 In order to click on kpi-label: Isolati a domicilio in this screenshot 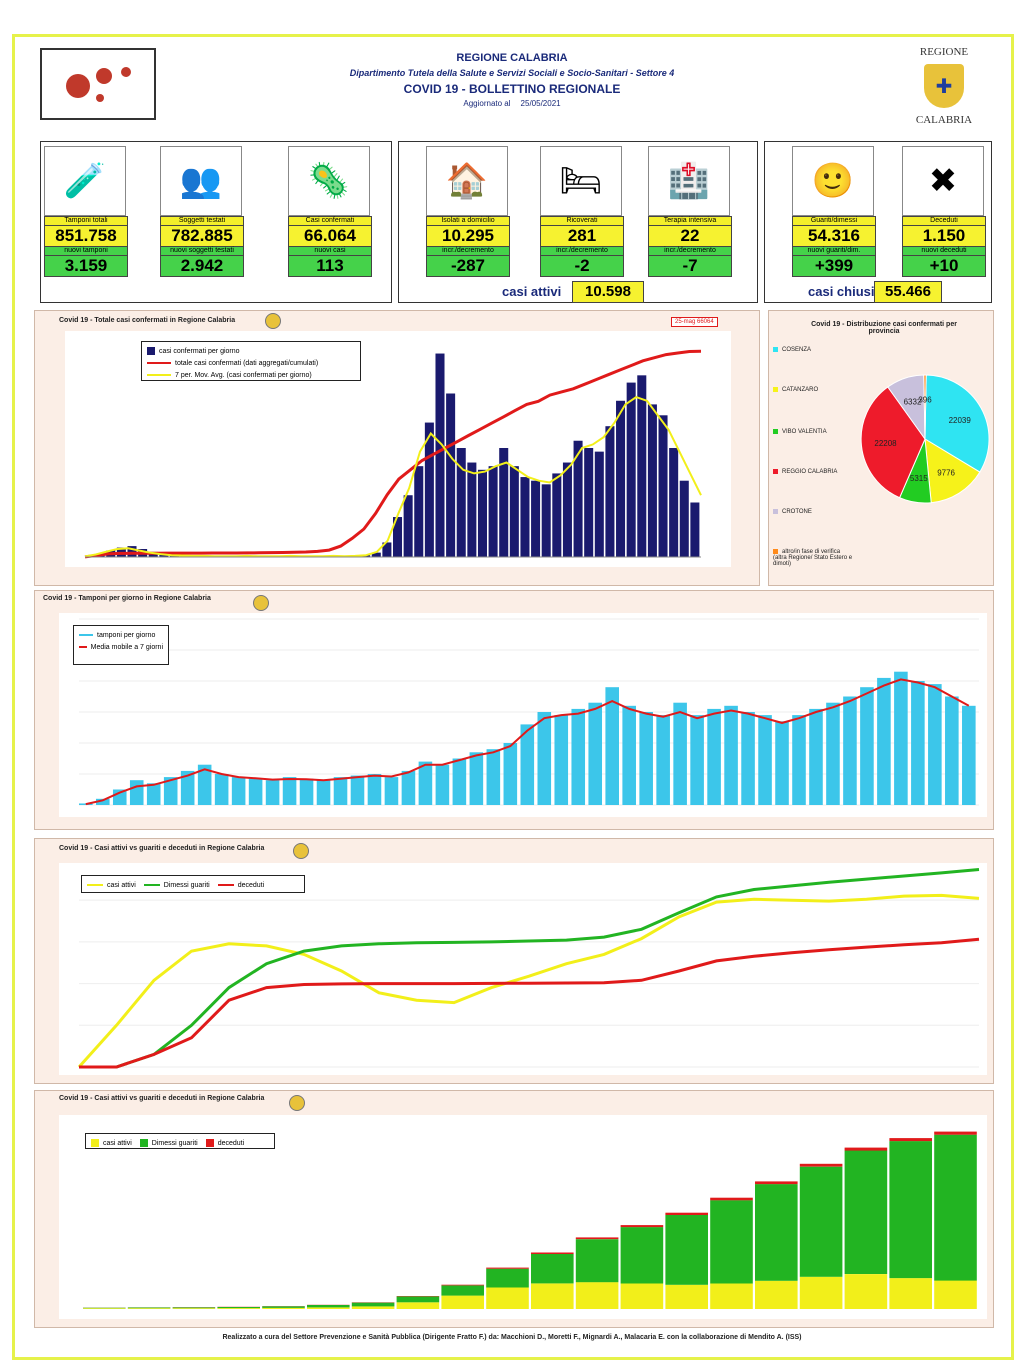, I will do `click(468, 220)`.